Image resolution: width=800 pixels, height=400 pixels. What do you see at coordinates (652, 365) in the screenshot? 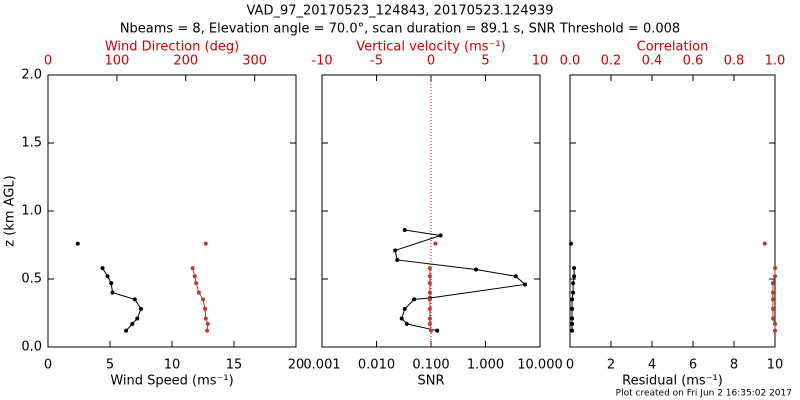
I see `x-tick-label: 4` at bounding box center [652, 365].